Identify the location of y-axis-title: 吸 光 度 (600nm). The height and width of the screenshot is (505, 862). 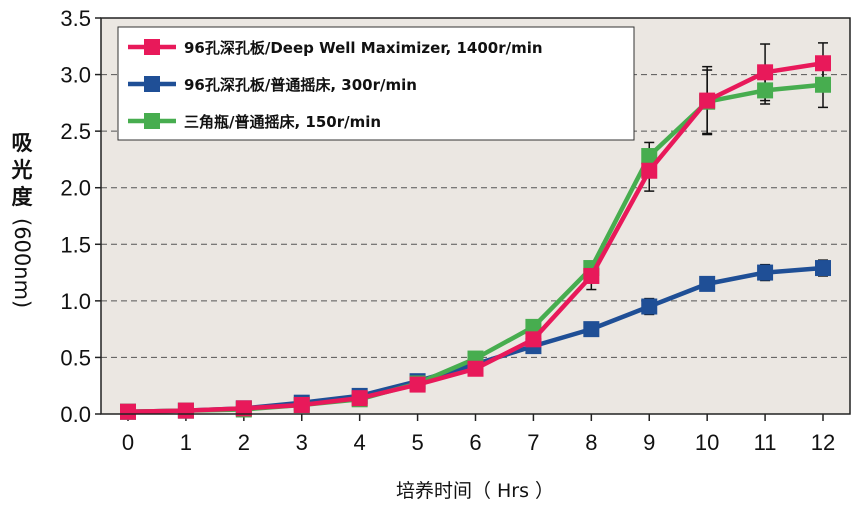
(22, 219).